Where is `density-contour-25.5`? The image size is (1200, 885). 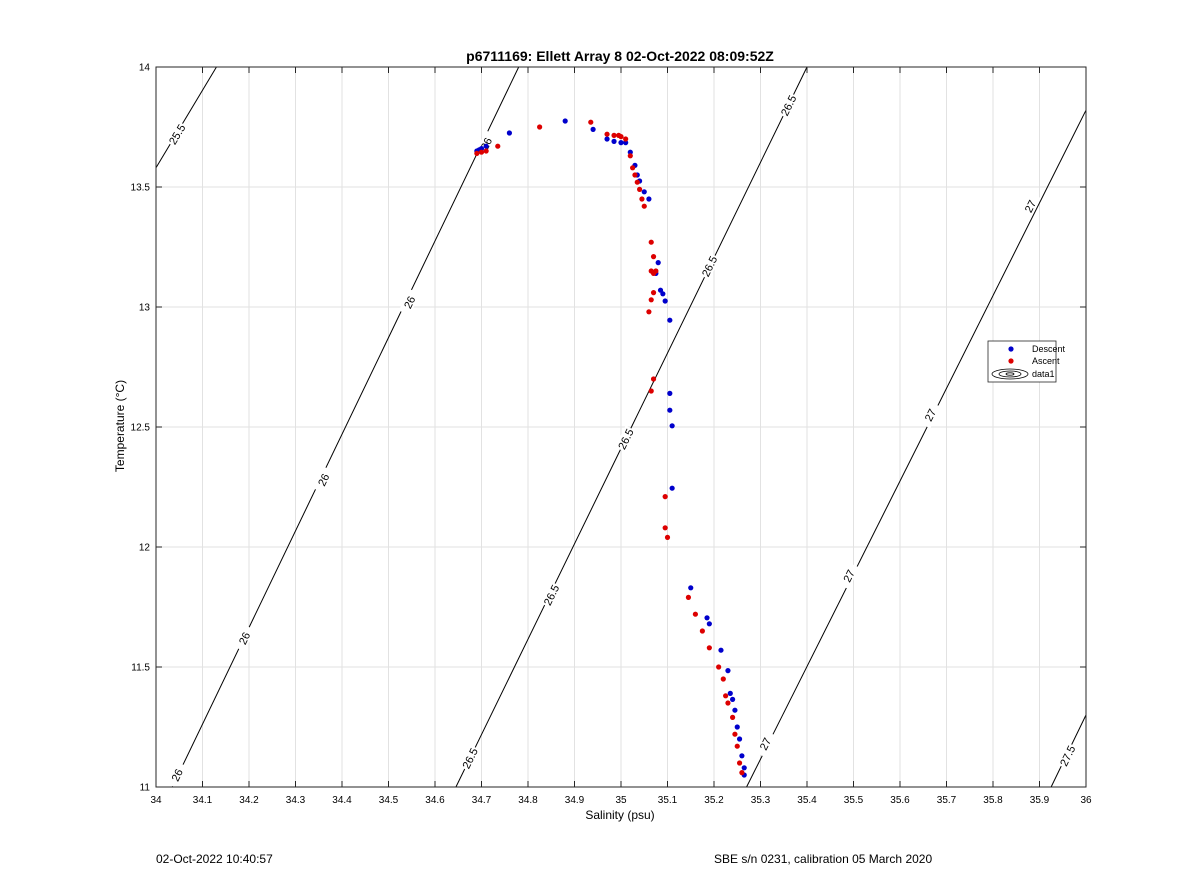 density-contour-25.5 is located at coordinates (186, 117).